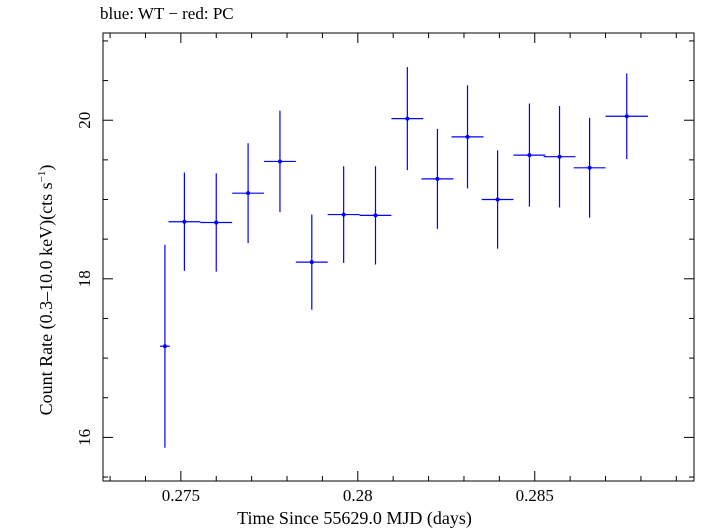  What do you see at coordinates (84, 120) in the screenshot?
I see `y-tick-label: 20` at bounding box center [84, 120].